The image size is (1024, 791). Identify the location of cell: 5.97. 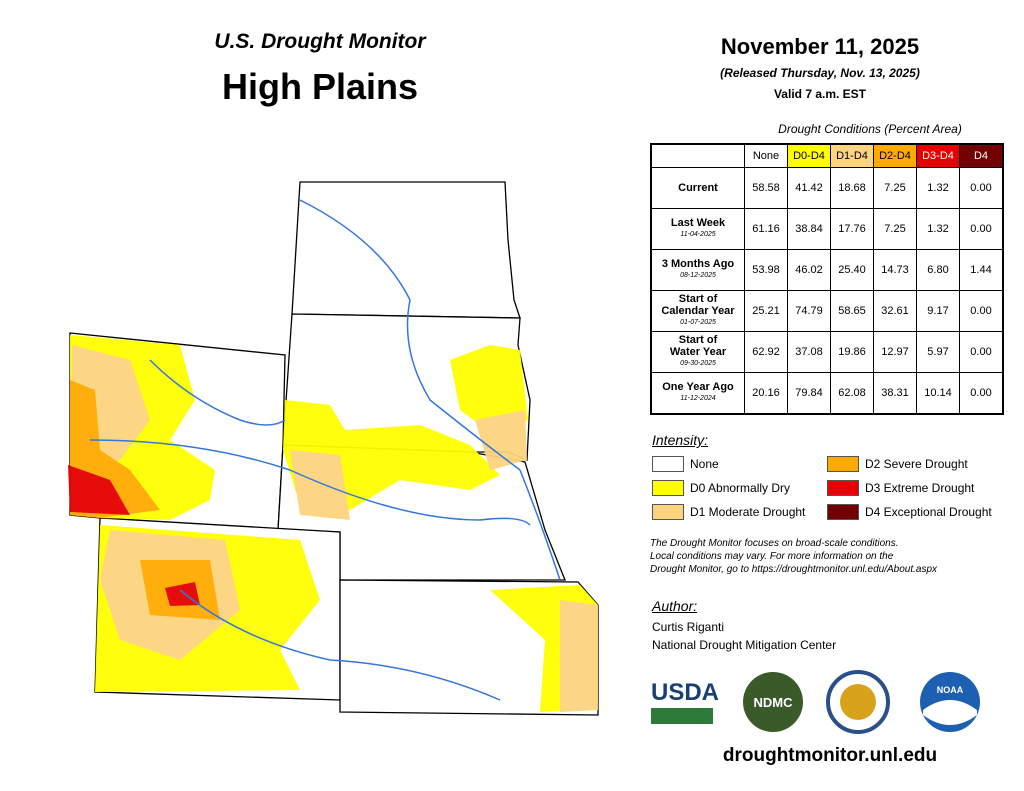
(938, 352).